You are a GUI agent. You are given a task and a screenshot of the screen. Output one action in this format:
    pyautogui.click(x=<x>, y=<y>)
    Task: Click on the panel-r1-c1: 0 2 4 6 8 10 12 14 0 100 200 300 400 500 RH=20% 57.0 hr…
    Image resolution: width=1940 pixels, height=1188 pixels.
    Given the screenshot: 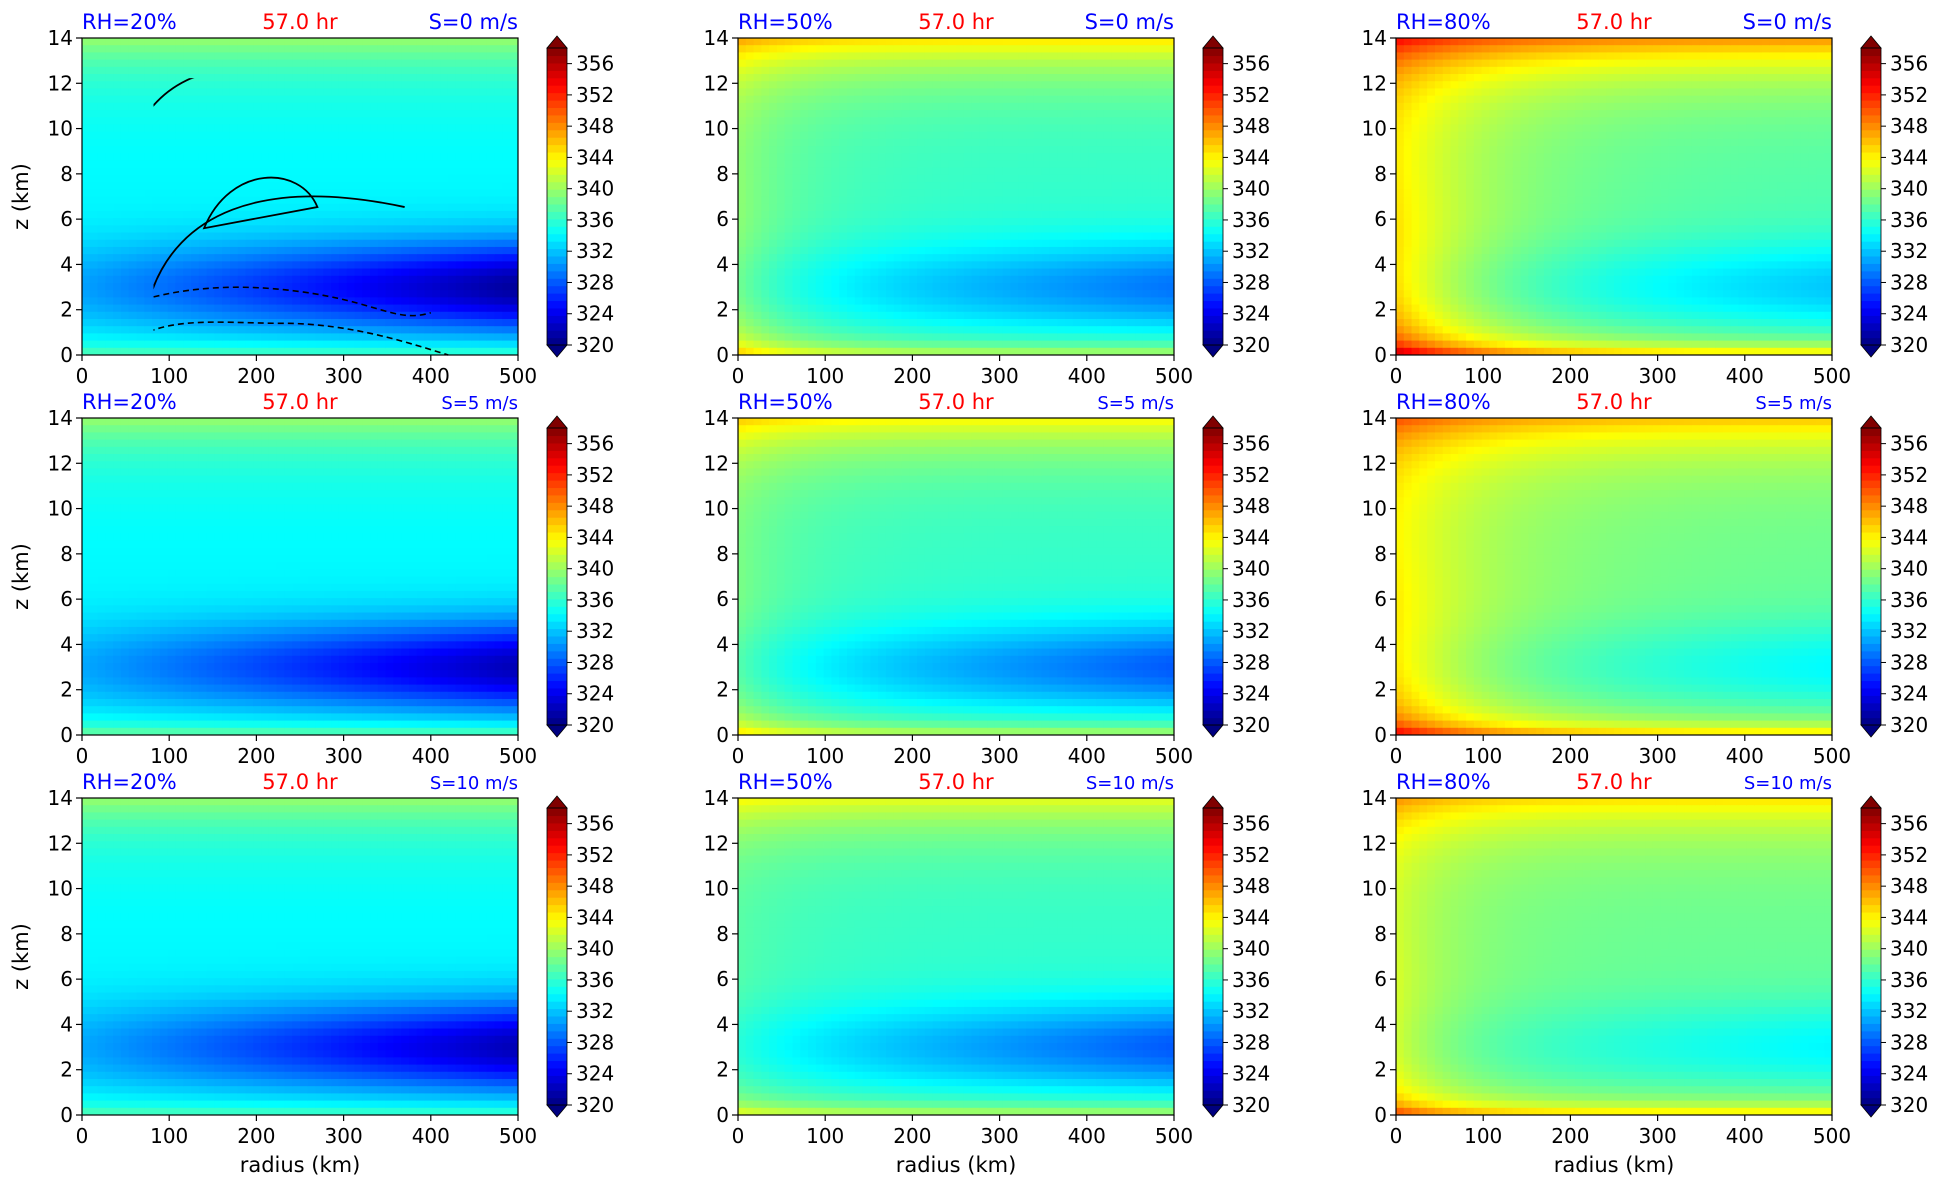 What is the action you would take?
    pyautogui.click(x=311, y=199)
    